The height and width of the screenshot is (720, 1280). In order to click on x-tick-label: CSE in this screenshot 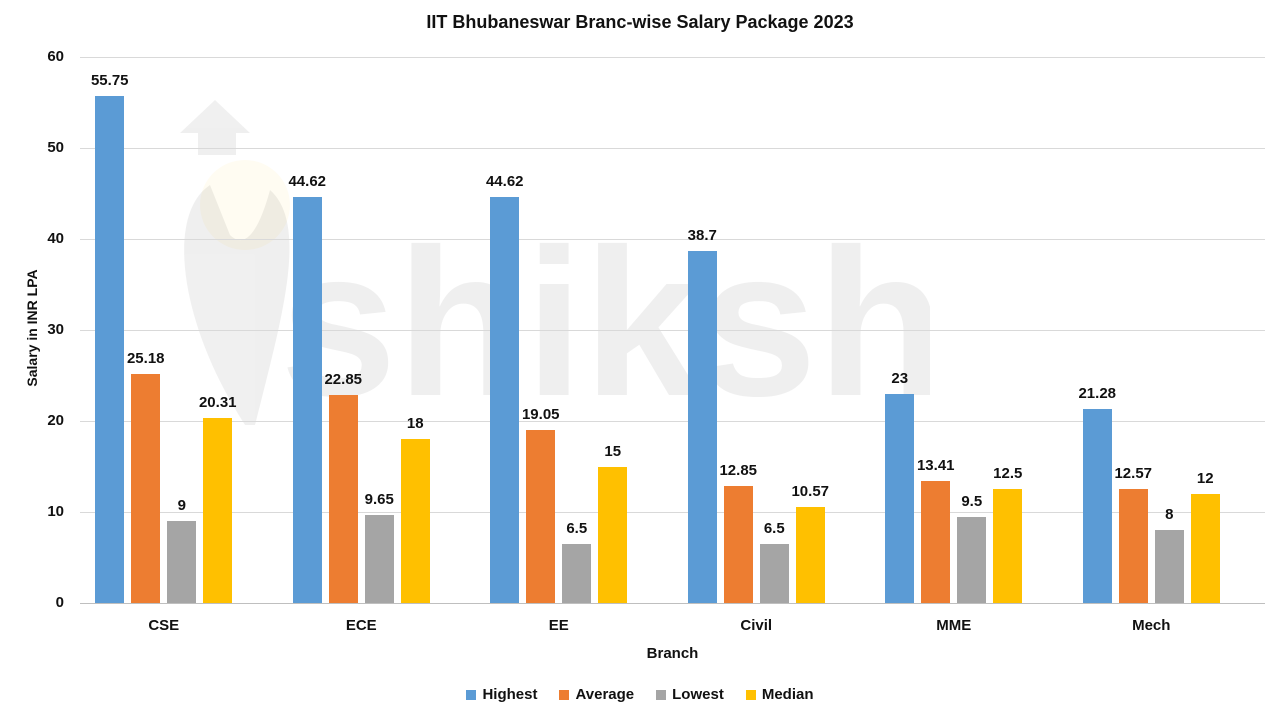, I will do `click(164, 625)`.